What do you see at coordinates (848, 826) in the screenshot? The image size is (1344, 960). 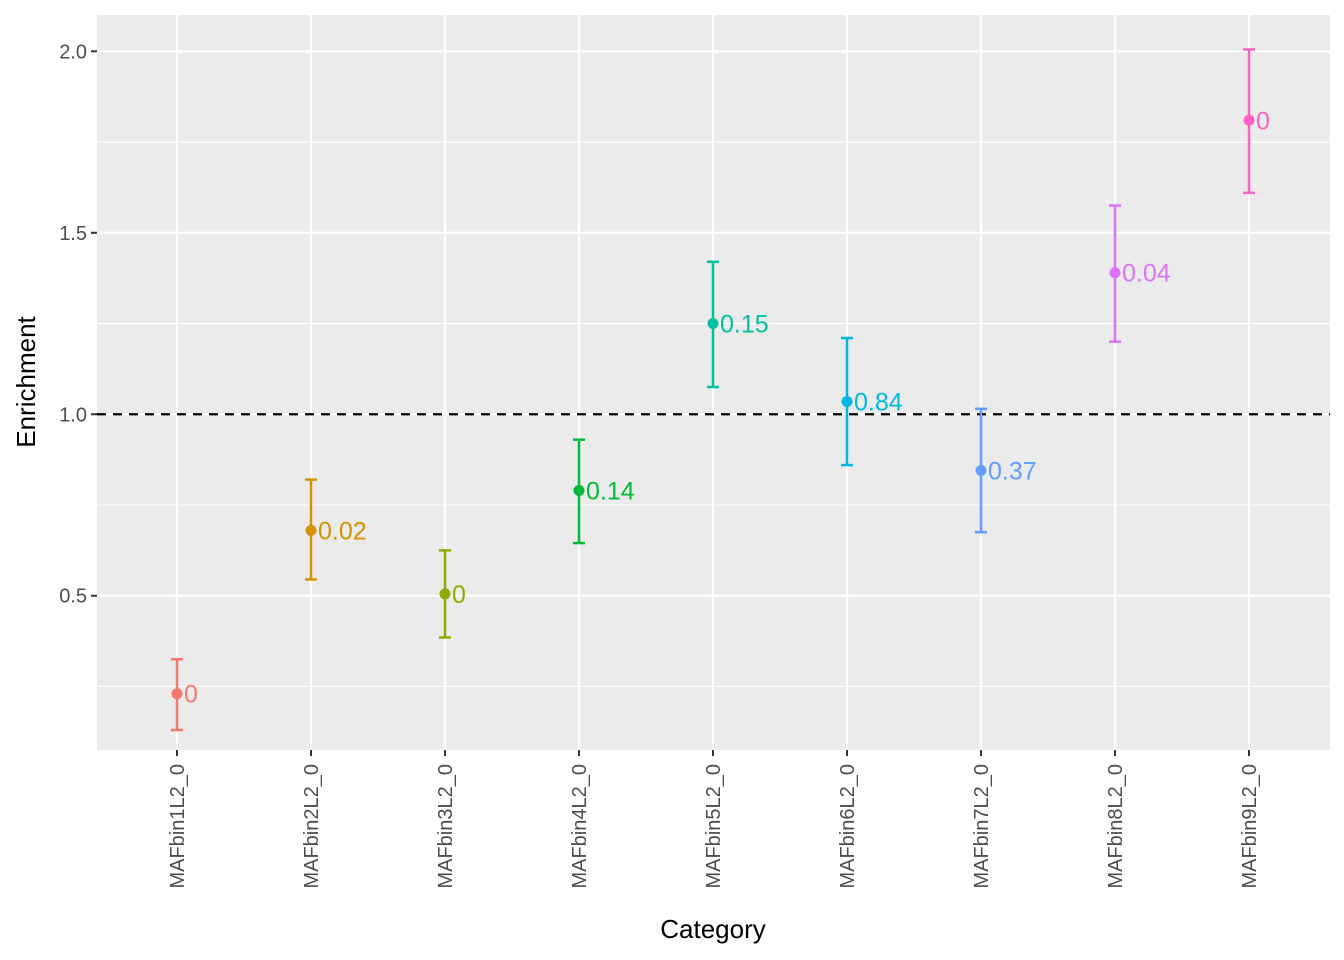 I see `x-tick-label: MAFbin6L2_0` at bounding box center [848, 826].